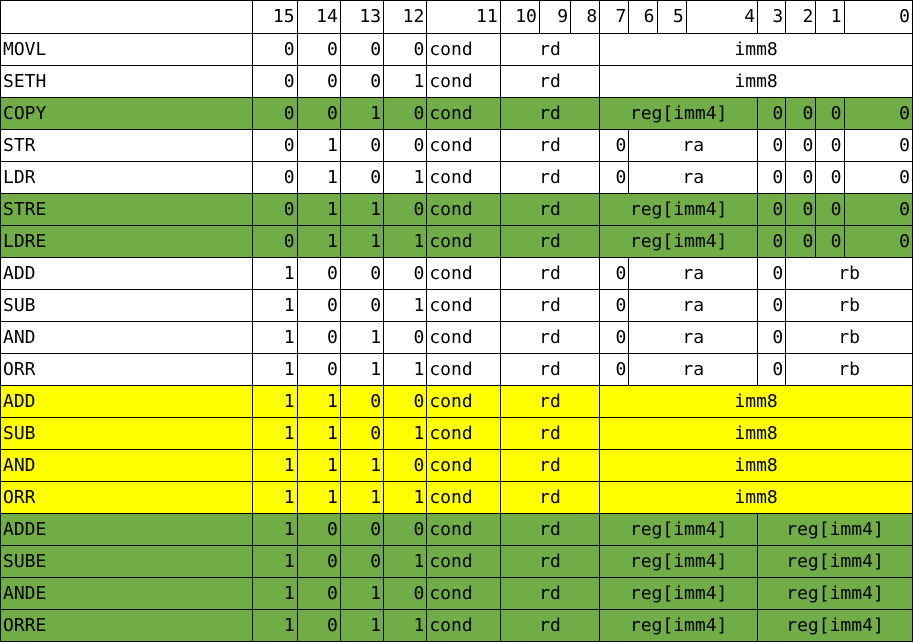 The width and height of the screenshot is (913, 643). I want to click on bit-header-3: 3, so click(772, 17).